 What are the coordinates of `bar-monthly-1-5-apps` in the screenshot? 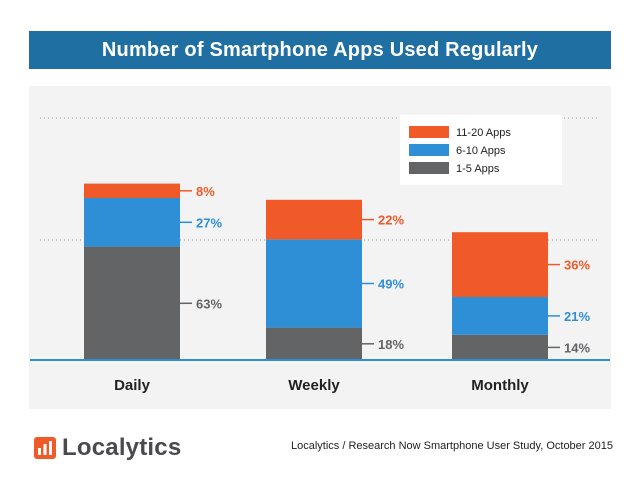 It's located at (500, 347).